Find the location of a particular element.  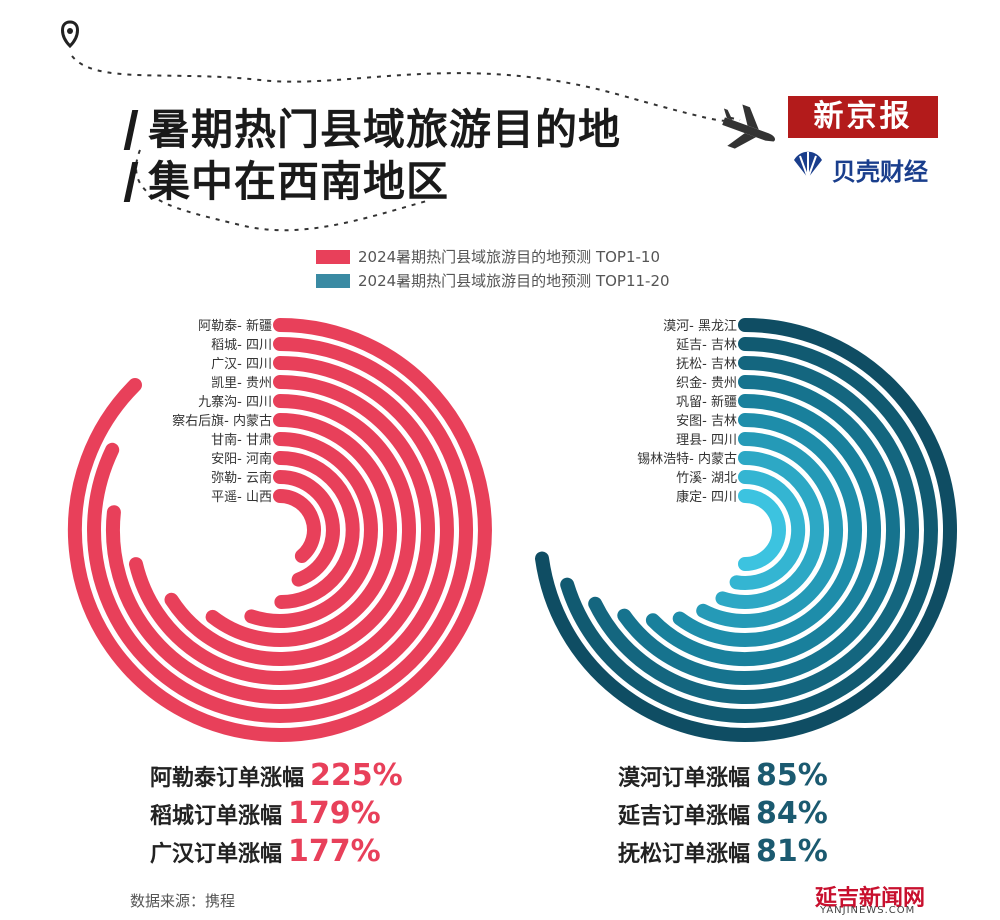

title-text-2: 集中在西南地区 is located at coordinates (299, 181).